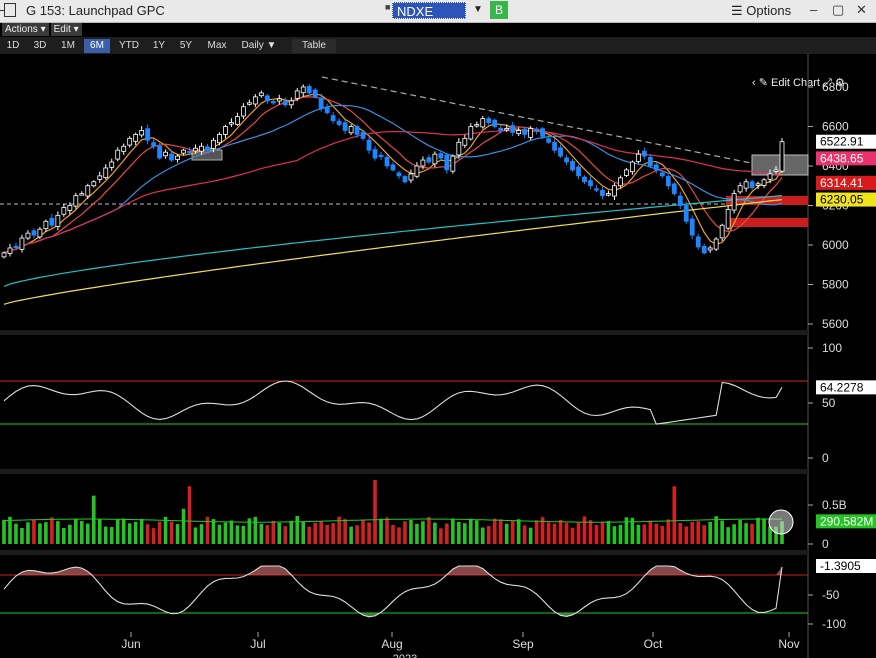 The width and height of the screenshot is (876, 658). What do you see at coordinates (159, 45) in the screenshot?
I see `range-1y: 1Y` at bounding box center [159, 45].